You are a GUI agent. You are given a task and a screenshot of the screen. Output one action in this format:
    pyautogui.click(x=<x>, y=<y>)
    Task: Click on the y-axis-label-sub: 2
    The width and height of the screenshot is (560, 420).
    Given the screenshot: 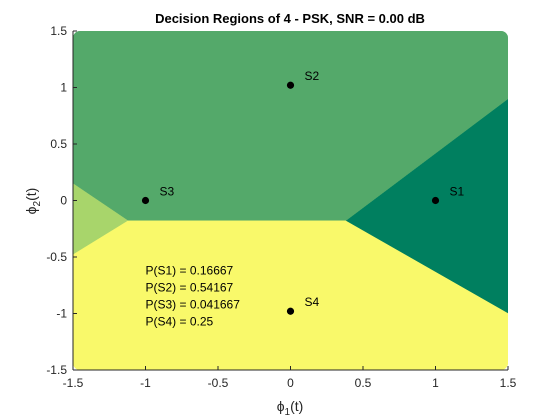 What is the action you would take?
    pyautogui.click(x=37, y=203)
    